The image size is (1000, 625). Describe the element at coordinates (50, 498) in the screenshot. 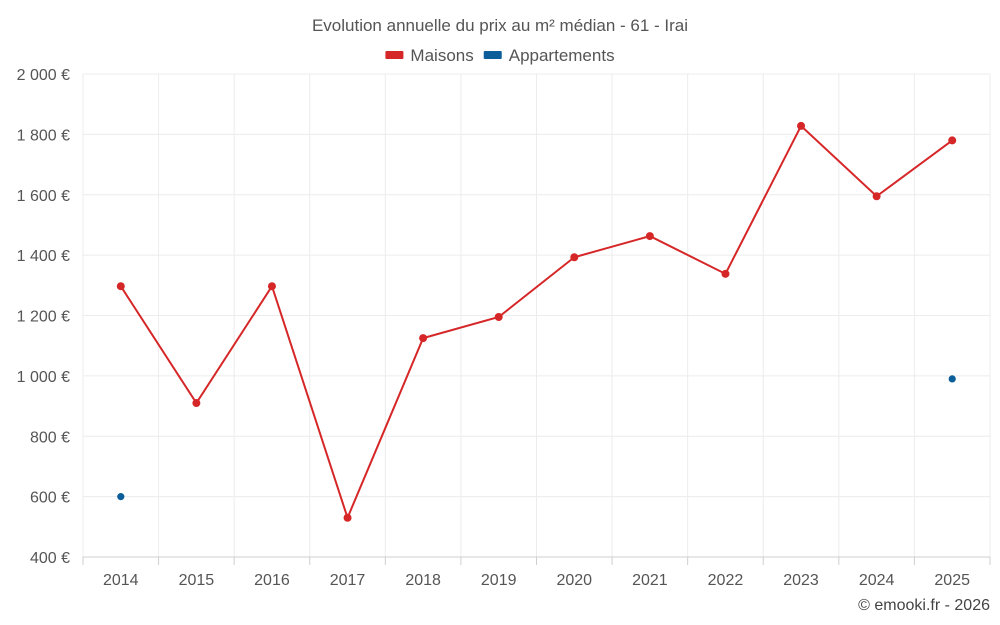

I see `y-tick-label: 600 €` at that location.